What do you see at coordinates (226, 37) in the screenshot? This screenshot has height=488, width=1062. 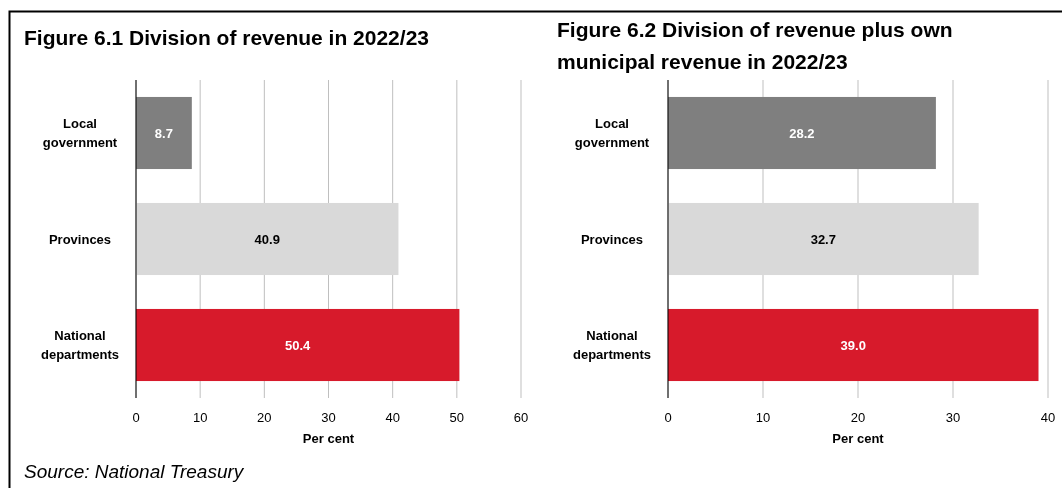 I see `chart-title: Figure 6.1 Division of revenue in 2022/23` at bounding box center [226, 37].